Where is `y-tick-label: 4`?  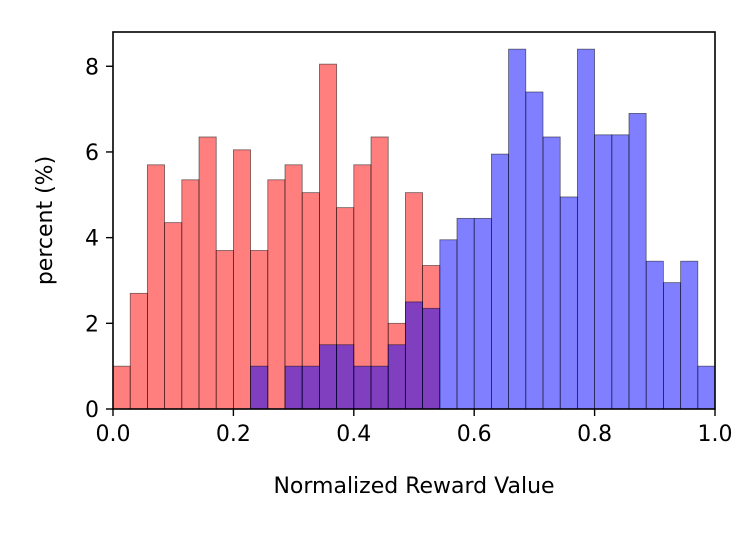
y-tick-label: 4 is located at coordinates (92, 239).